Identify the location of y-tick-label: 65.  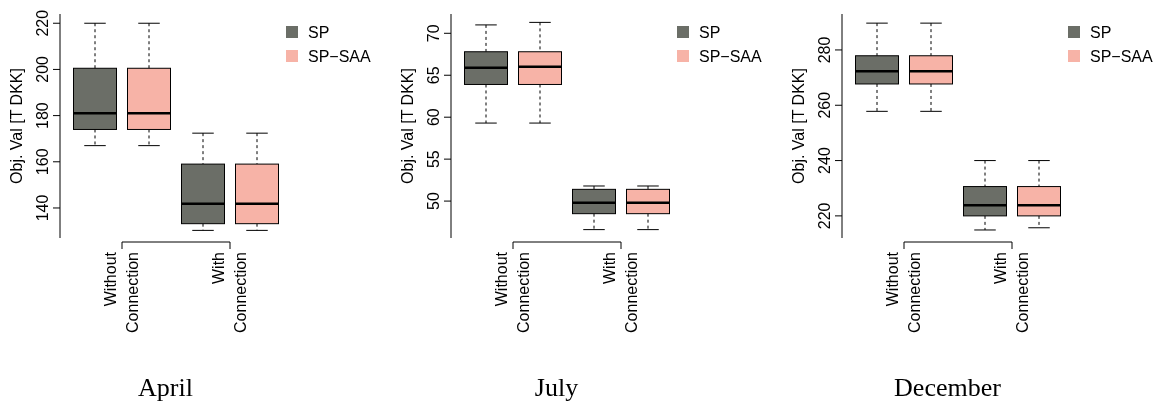
(433, 75).